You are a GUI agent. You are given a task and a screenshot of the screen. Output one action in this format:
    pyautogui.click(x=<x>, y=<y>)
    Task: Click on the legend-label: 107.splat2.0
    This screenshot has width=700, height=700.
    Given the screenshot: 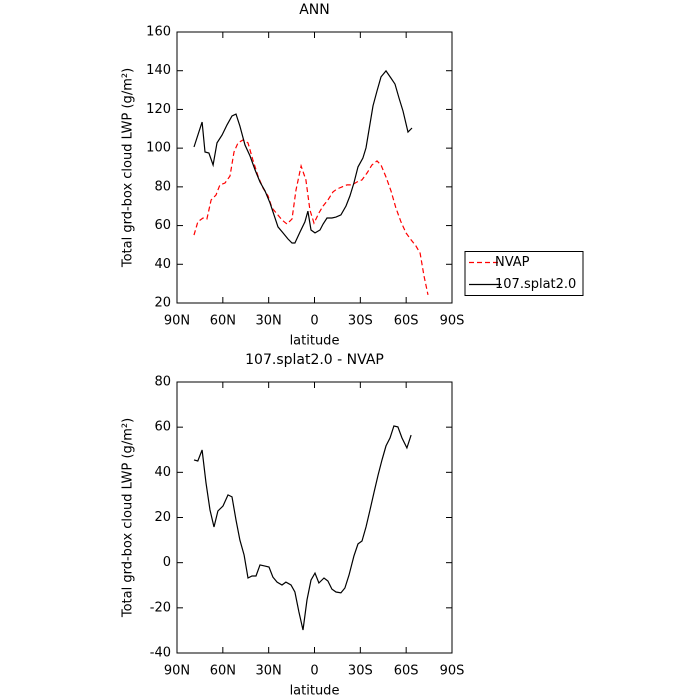 What is the action you would take?
    pyautogui.click(x=535, y=284)
    